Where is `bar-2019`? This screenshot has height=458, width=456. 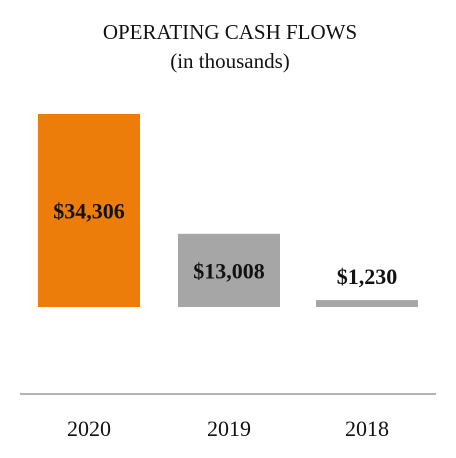 bar-2019 is located at coordinates (229, 270).